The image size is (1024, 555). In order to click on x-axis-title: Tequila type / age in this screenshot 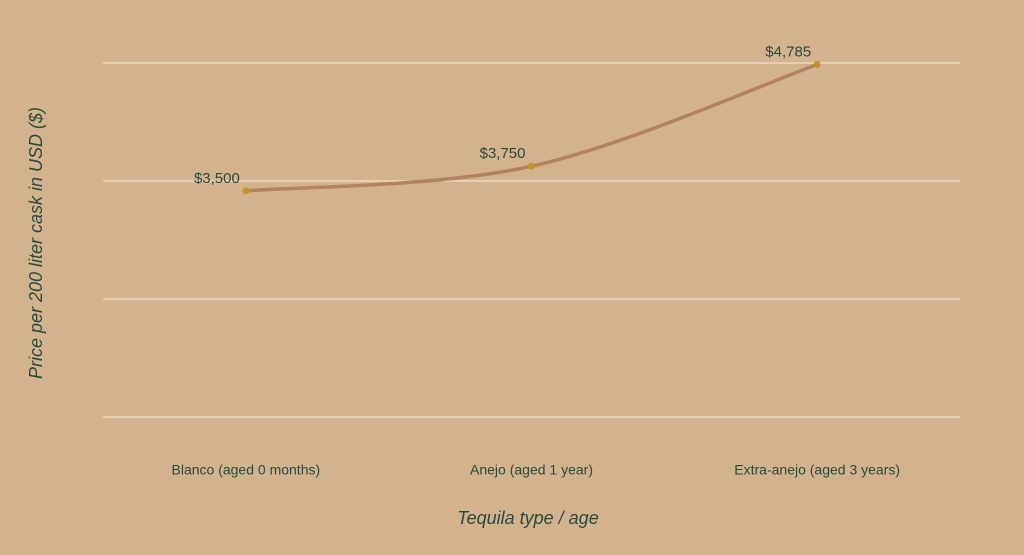, I will do `click(527, 518)`.